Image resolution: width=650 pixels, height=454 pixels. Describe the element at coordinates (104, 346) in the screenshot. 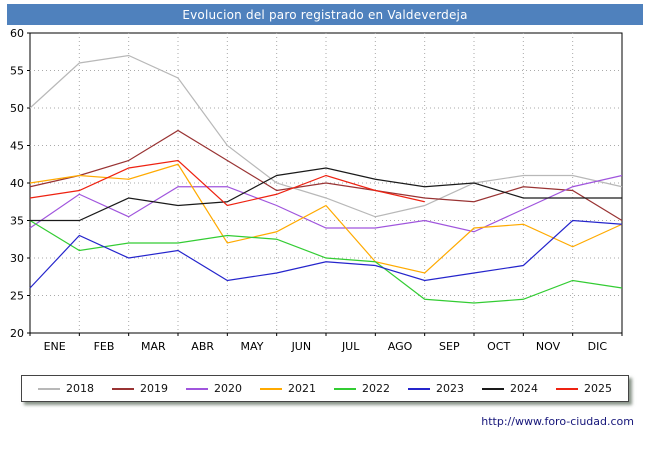

I see `x-tick-label: FEB` at that location.